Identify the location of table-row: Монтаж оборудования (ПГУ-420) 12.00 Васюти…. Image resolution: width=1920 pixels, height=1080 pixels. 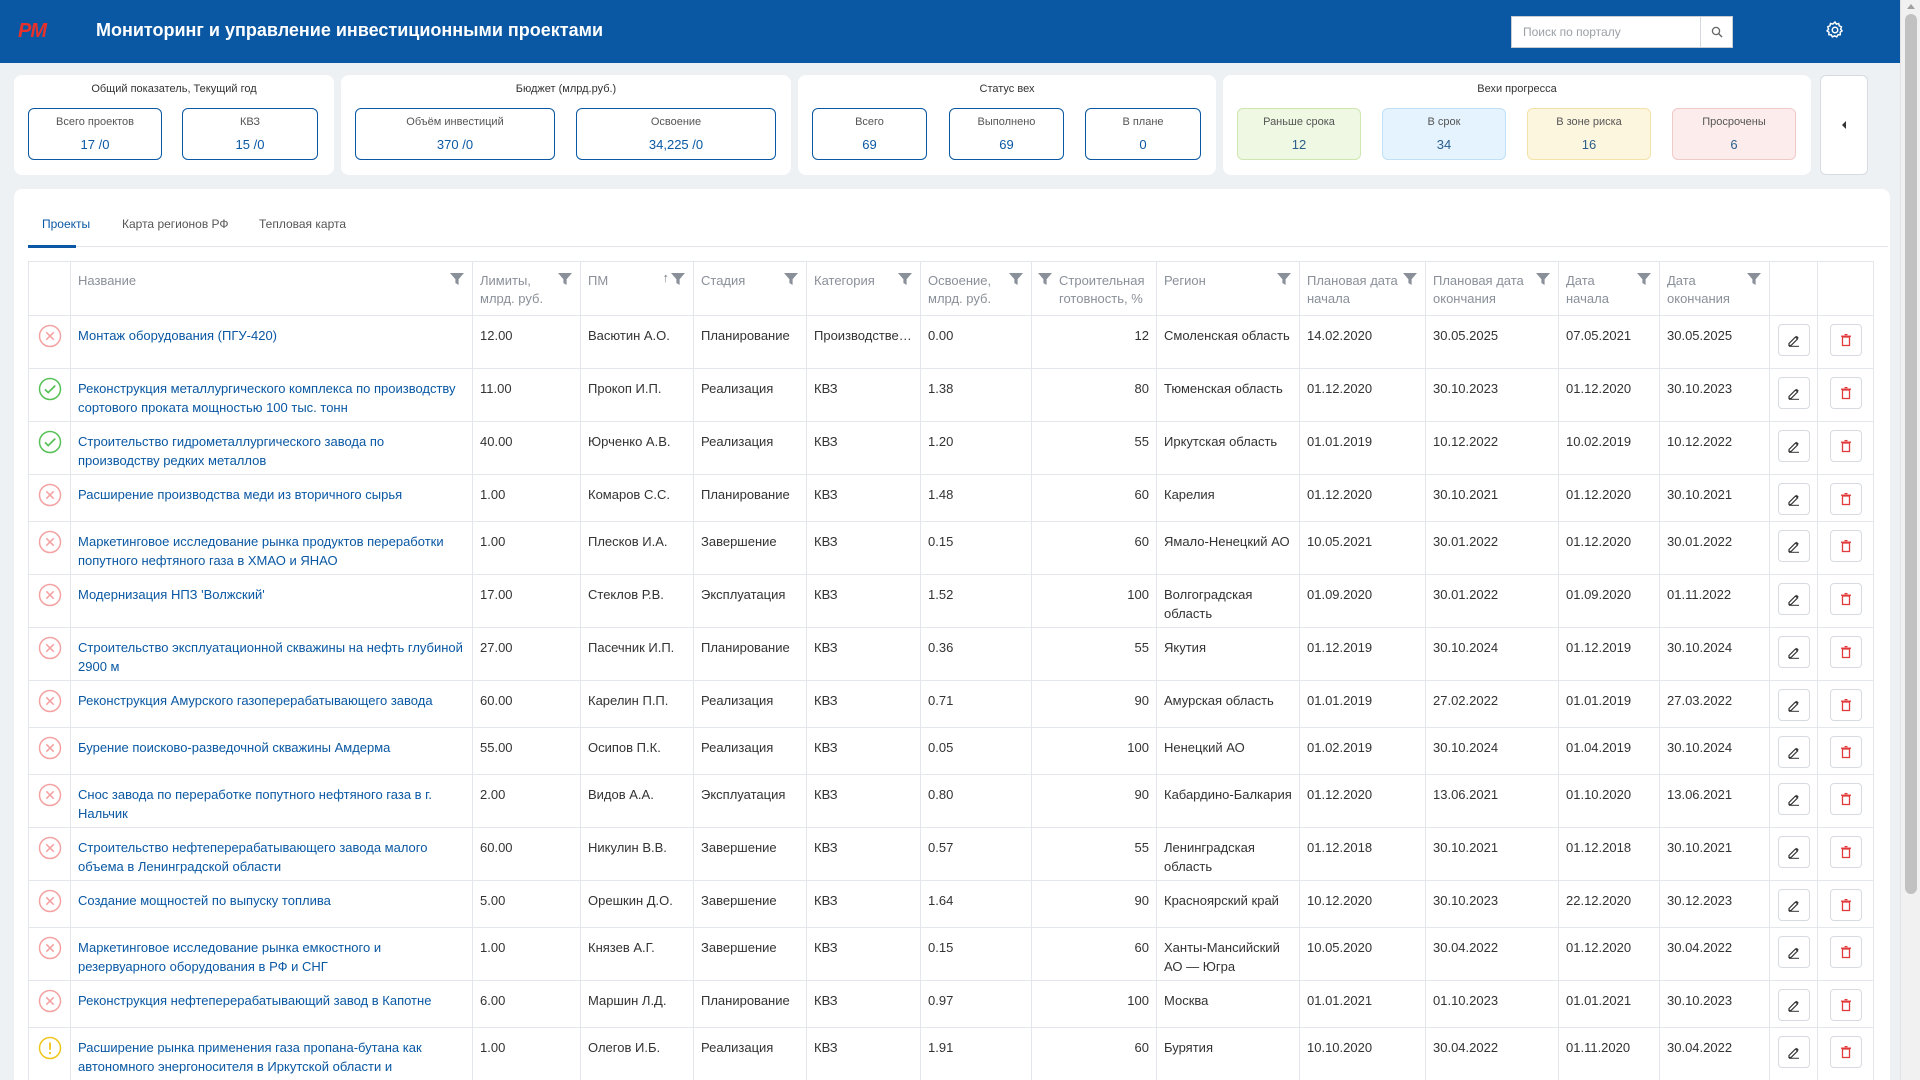
(951, 342).